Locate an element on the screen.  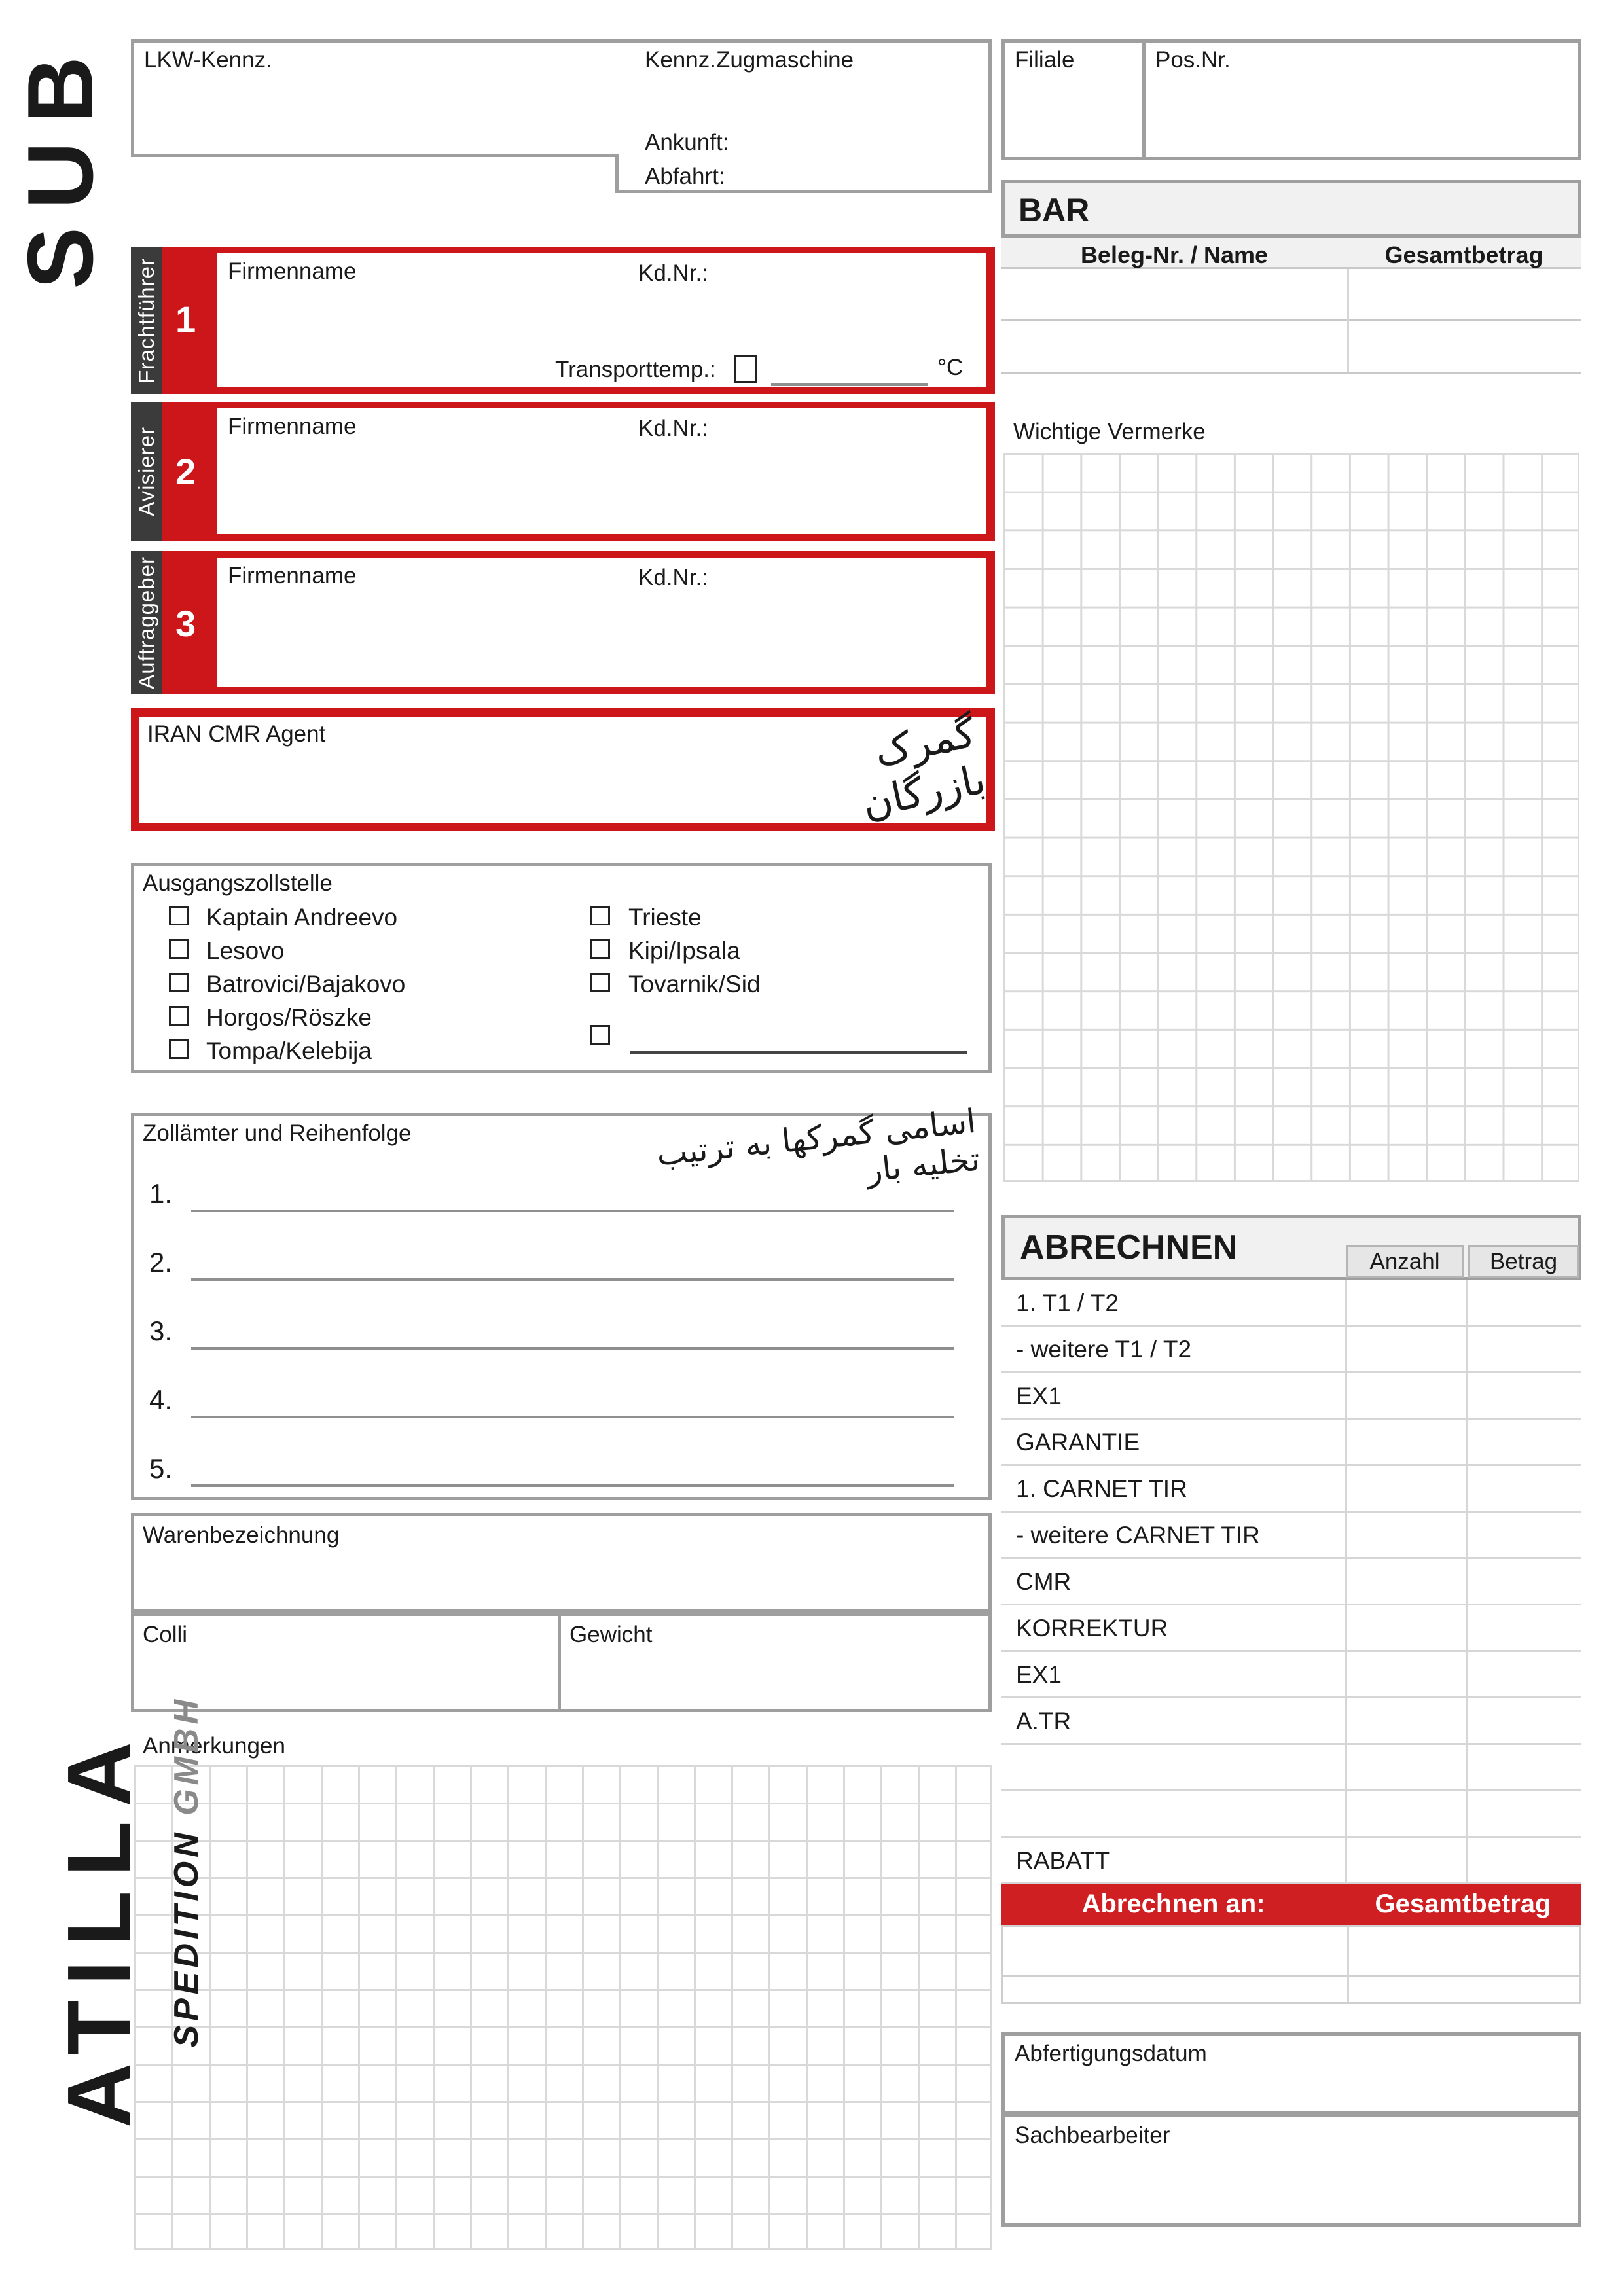
betrag-header-cell: Betrag is located at coordinates (1523, 1261).